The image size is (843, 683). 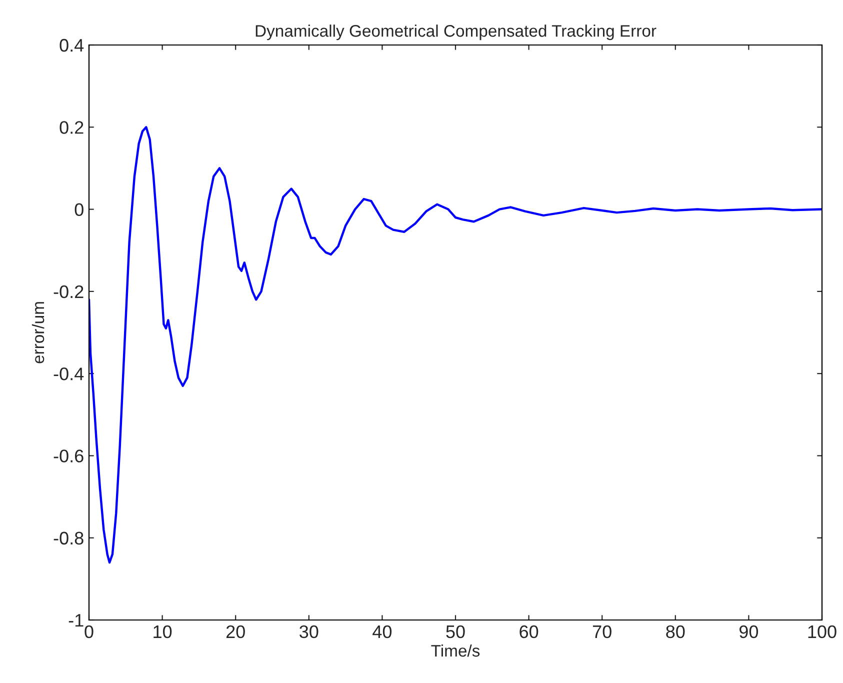 What do you see at coordinates (72, 127) in the screenshot?
I see `y-tick-label: 0.2` at bounding box center [72, 127].